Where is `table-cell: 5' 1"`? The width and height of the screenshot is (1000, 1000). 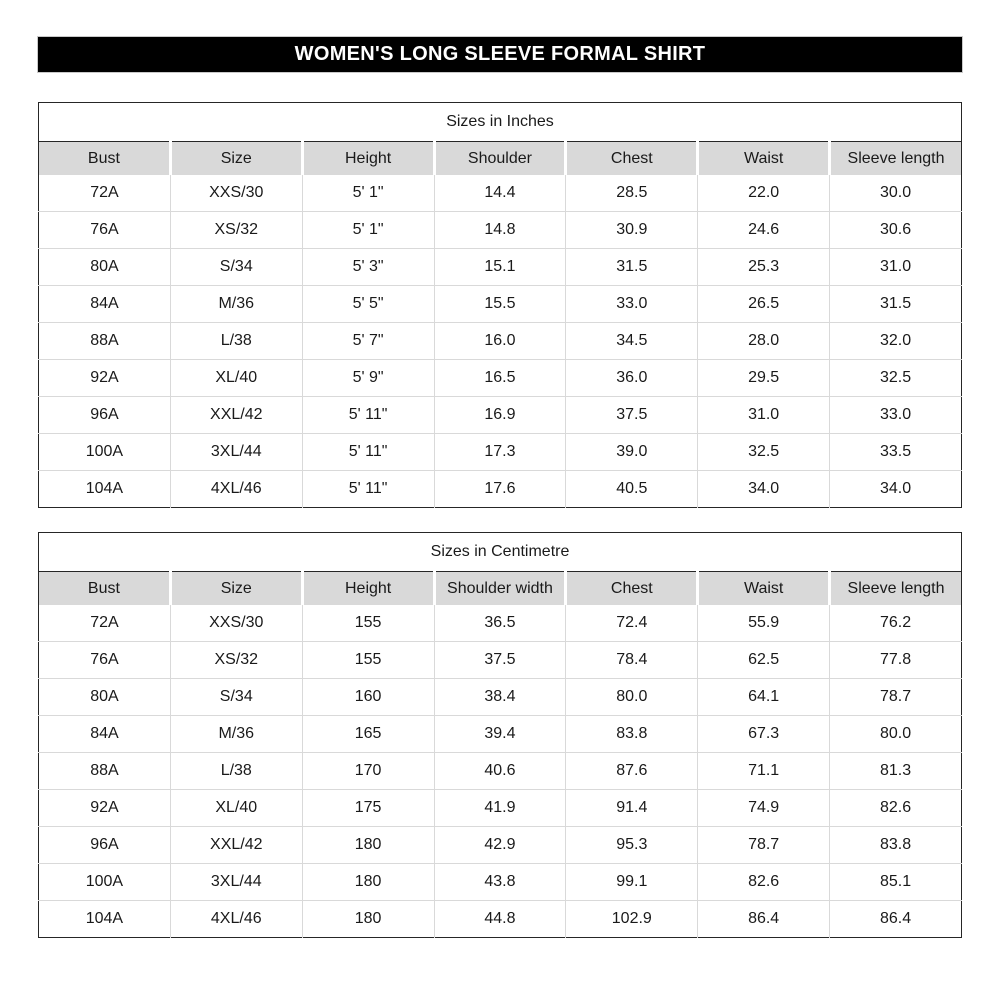 table-cell: 5' 1" is located at coordinates (368, 193).